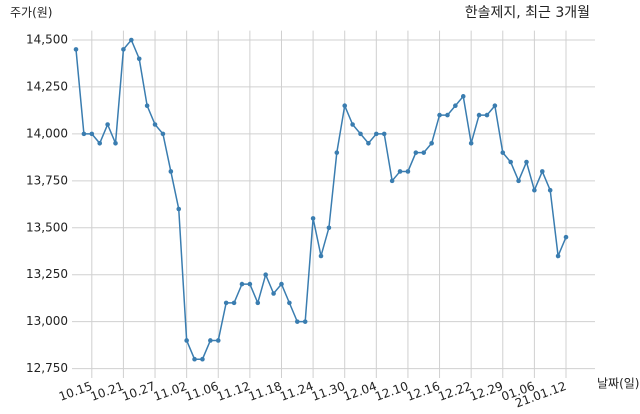 The image size is (640, 414). What do you see at coordinates (31, 13) in the screenshot?
I see `y-axis-label: 주가(원)` at bounding box center [31, 13].